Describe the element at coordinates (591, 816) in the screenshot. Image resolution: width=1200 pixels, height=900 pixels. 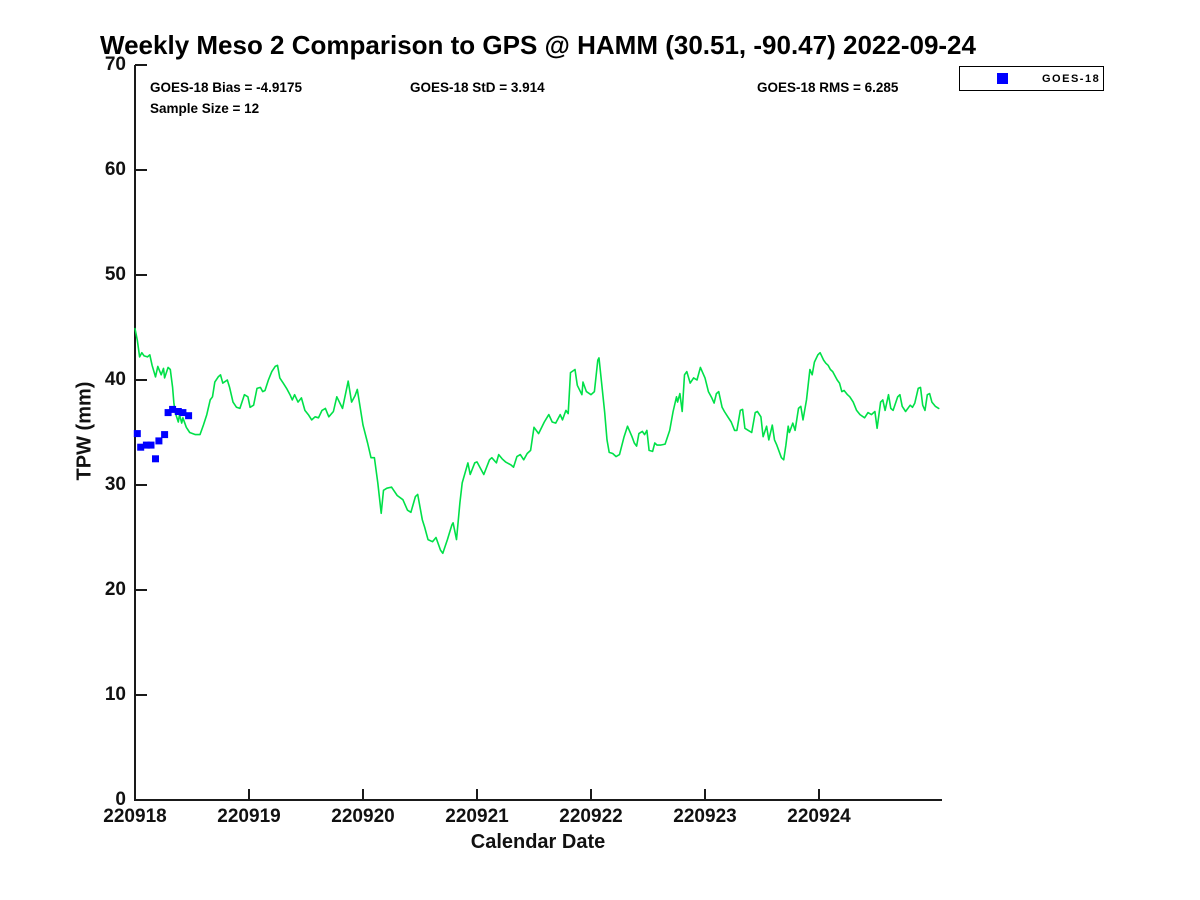
I see `x-tick-label: 220922` at that location.